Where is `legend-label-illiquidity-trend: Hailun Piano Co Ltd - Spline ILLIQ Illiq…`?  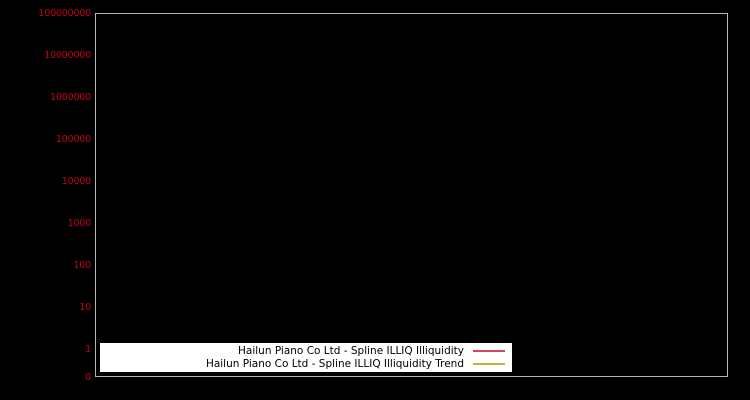
legend-label-illiquidity-trend: Hailun Piano Co Ltd - Spline ILLIQ Illiq… is located at coordinates (334, 364).